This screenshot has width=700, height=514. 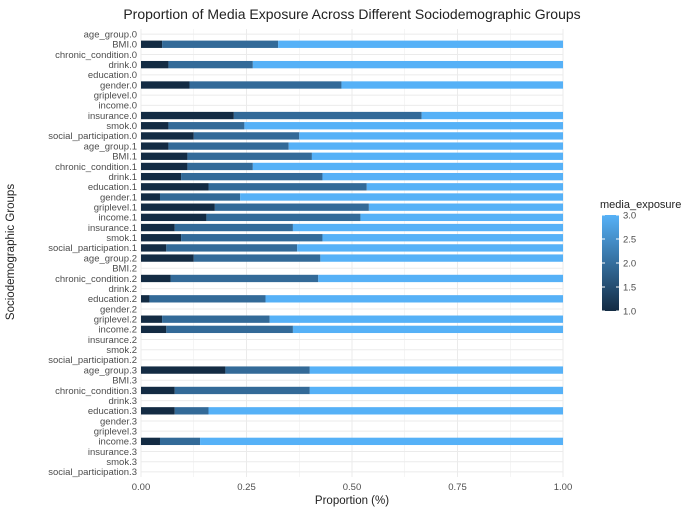 What do you see at coordinates (640, 258) in the screenshot?
I see `legend: media_exposure 1.0 1.5 2.0 2.5 3.0` at bounding box center [640, 258].